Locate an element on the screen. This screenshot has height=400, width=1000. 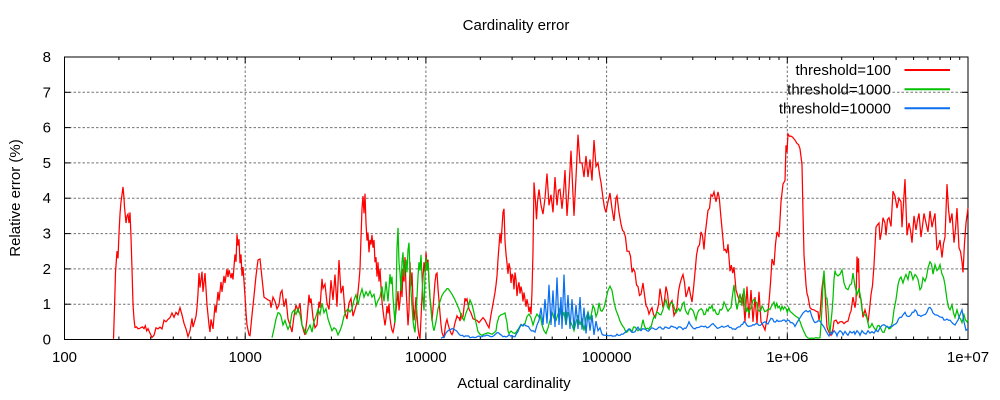
svg-text: 1e+06 is located at coordinates (787, 357).